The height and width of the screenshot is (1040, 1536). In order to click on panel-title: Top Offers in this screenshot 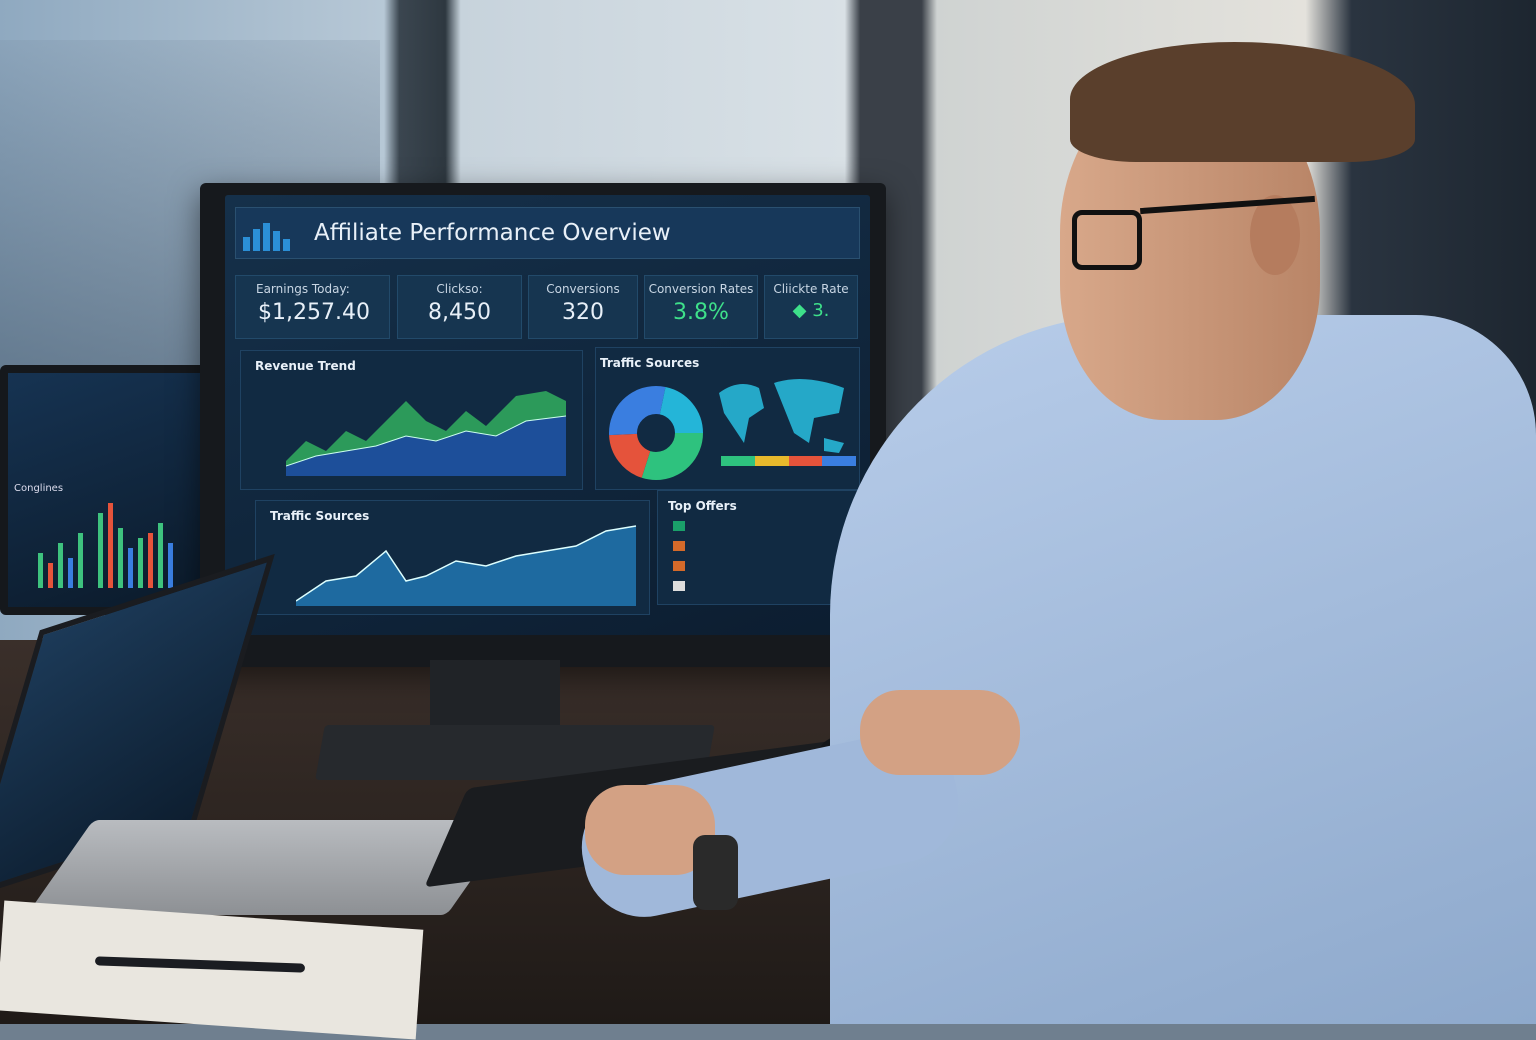, I will do `click(702, 506)`.